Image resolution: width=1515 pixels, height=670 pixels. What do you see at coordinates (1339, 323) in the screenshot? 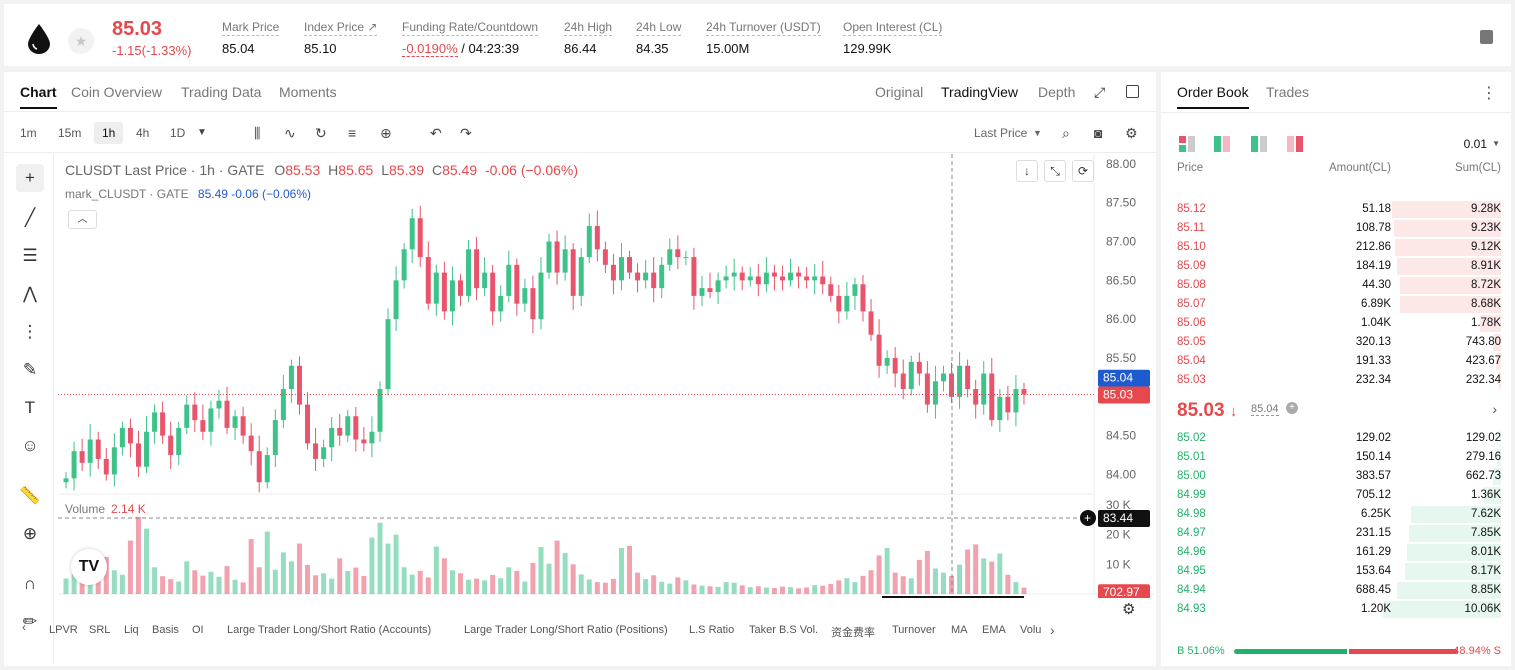
I see `ask-row: 85.06 1.04K 1.78K` at bounding box center [1339, 323].